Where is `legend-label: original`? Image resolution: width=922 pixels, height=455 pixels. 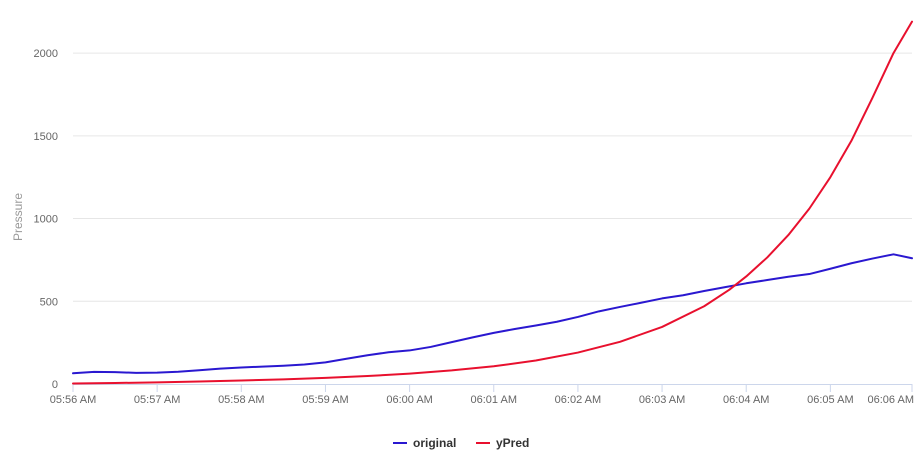 legend-label: original is located at coordinates (434, 443).